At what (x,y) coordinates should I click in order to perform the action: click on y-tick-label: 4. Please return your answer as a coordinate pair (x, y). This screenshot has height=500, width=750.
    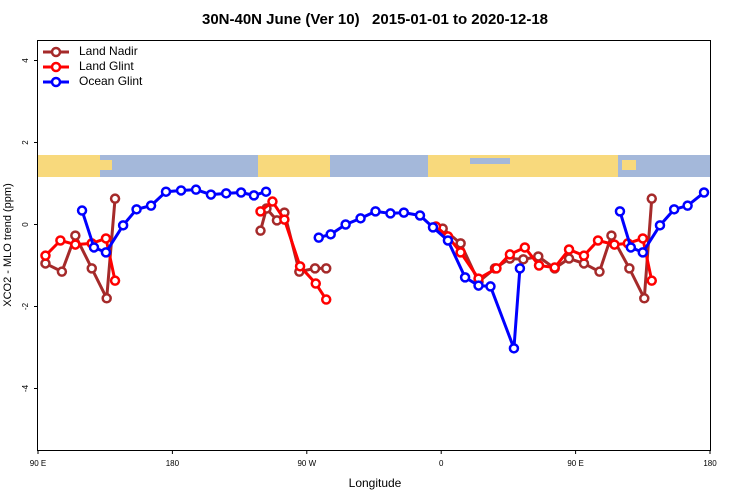
    Looking at the image, I should click on (25, 60).